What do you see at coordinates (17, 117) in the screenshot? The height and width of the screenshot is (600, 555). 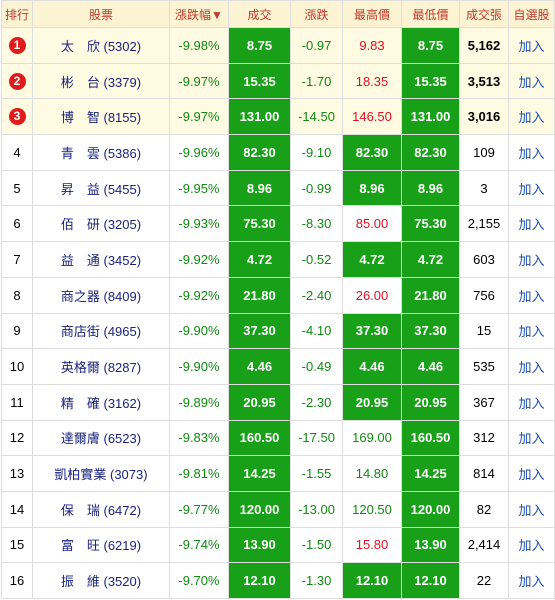 I see `rank-badge: 3` at bounding box center [17, 117].